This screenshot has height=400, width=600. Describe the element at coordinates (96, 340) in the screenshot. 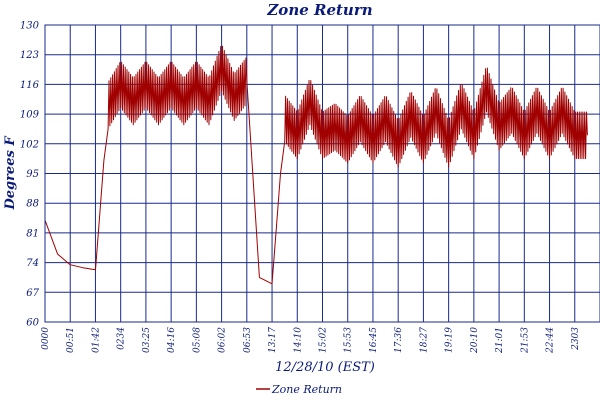

I see `x-tick-label: 01:42` at that location.